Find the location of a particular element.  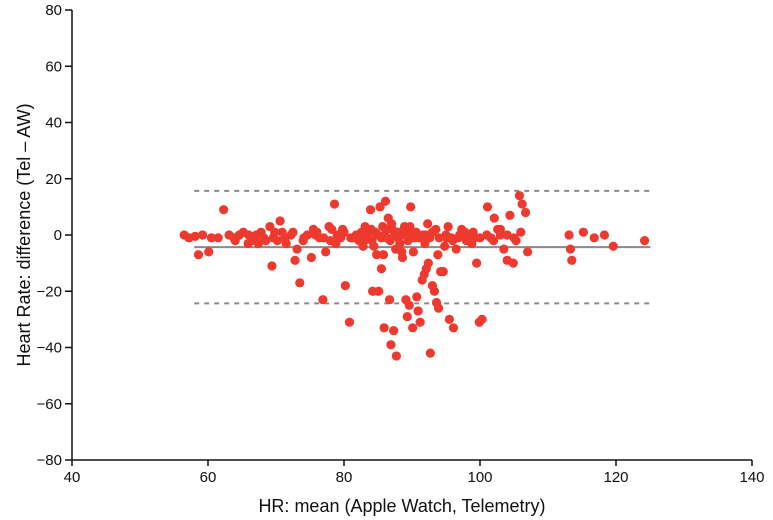

x-tick-label: 140 is located at coordinates (751, 477).